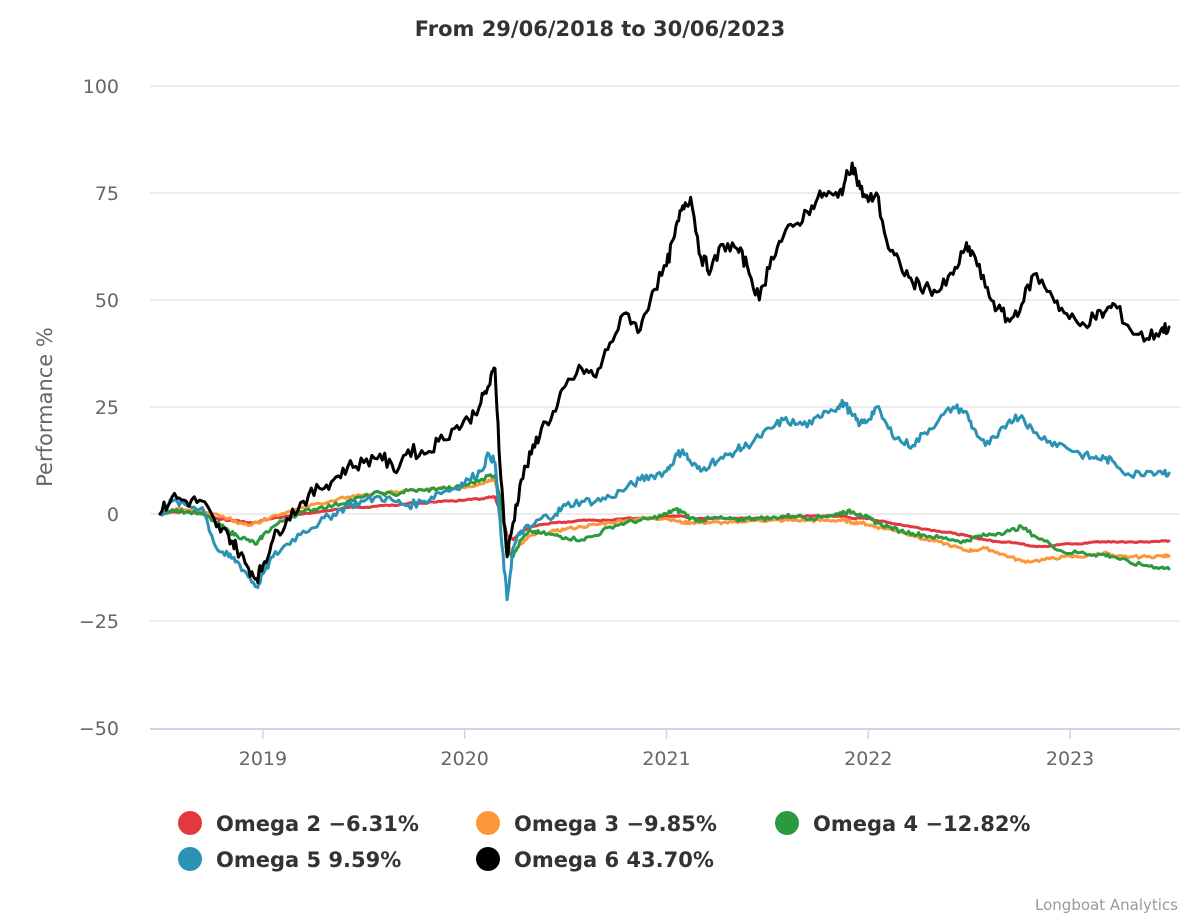 This screenshot has width=1200, height=920. I want to click on y-tick-label: 50, so click(107, 301).